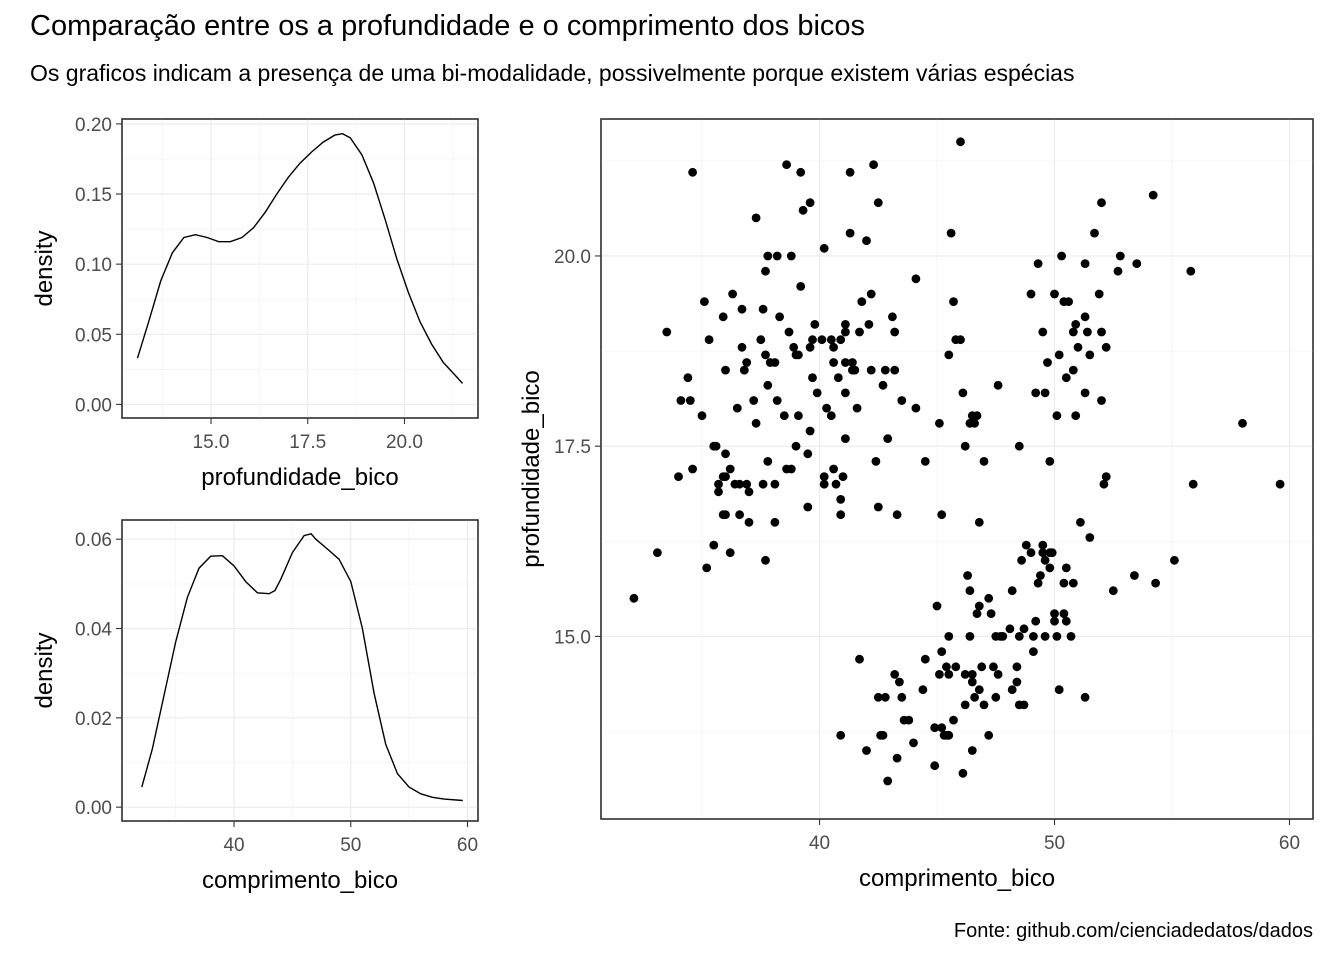 This screenshot has width=1344, height=960. I want to click on scatter-x-tick-label: 40, so click(819, 843).